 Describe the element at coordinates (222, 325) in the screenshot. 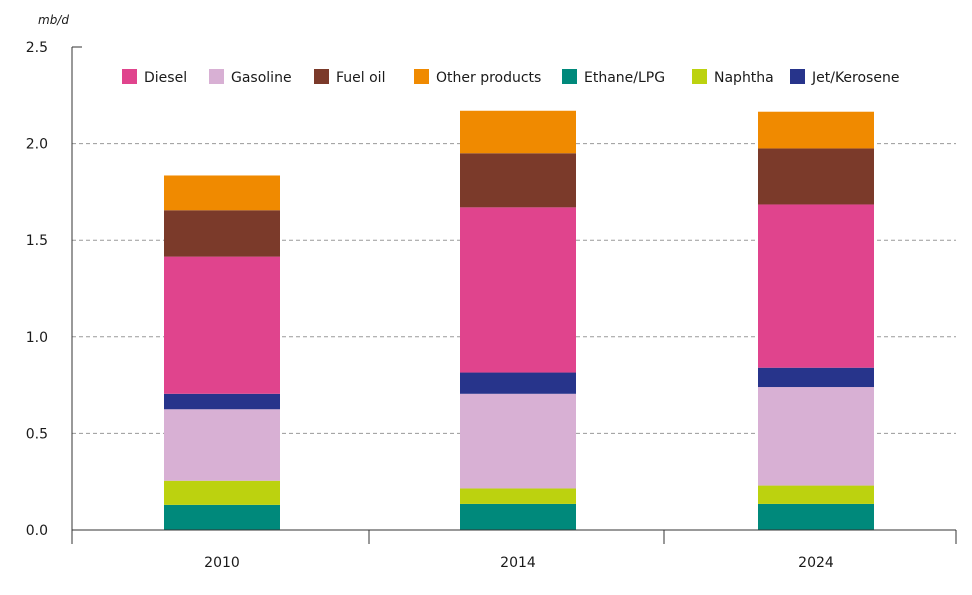

I see `bar-segment-diesel-2010` at that location.